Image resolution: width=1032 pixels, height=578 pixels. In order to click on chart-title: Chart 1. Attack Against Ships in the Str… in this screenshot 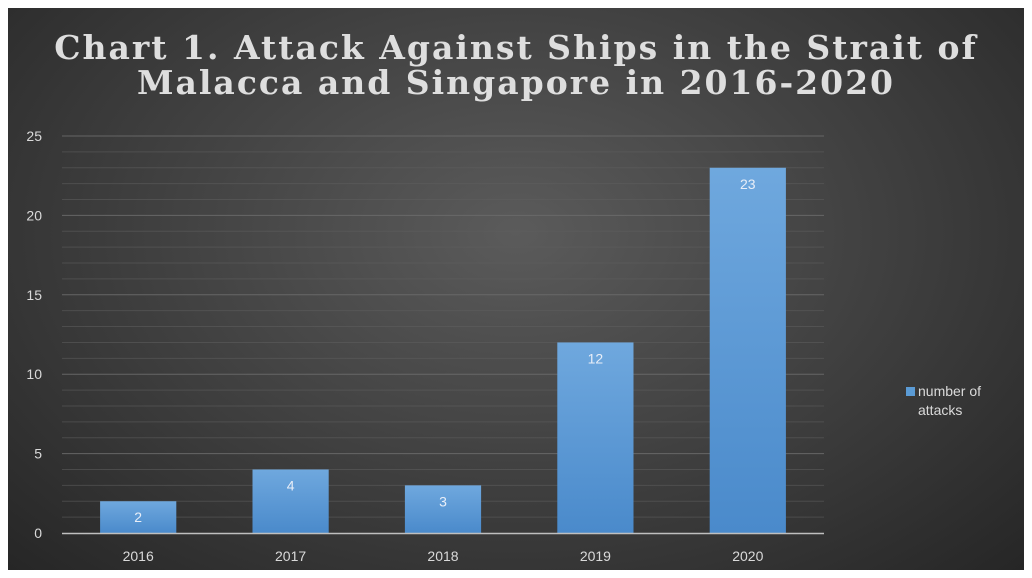, I will do `click(516, 65)`.